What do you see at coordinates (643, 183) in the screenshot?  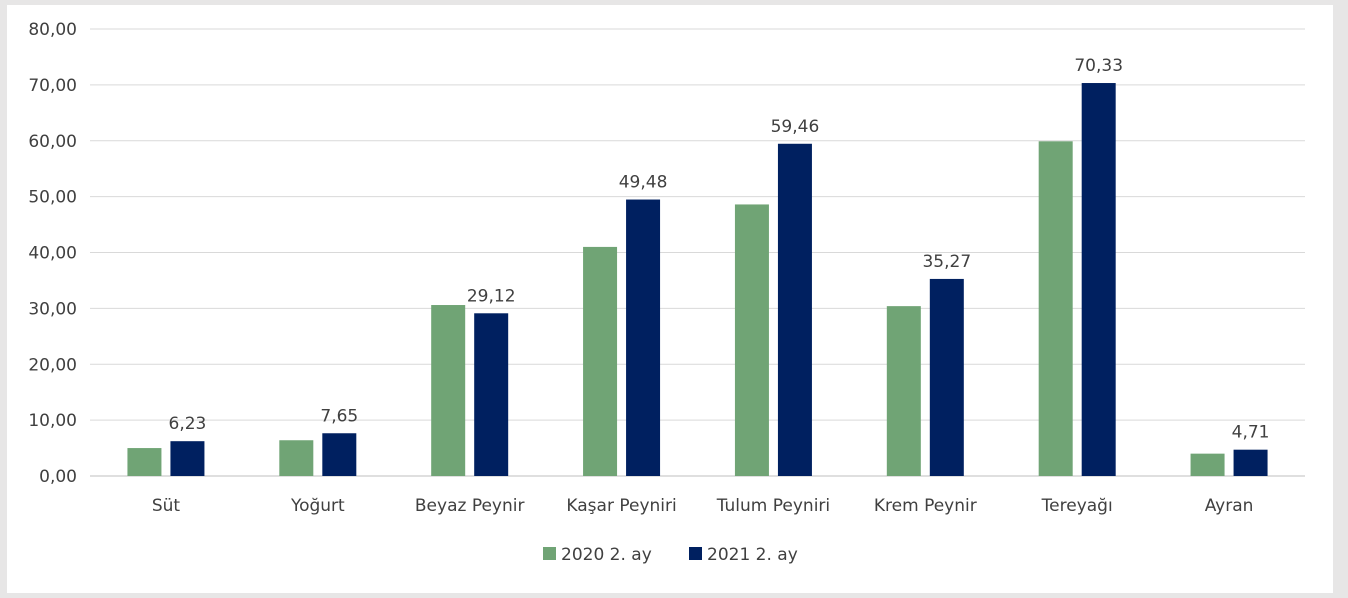 I see `data-label: 49,48` at bounding box center [643, 183].